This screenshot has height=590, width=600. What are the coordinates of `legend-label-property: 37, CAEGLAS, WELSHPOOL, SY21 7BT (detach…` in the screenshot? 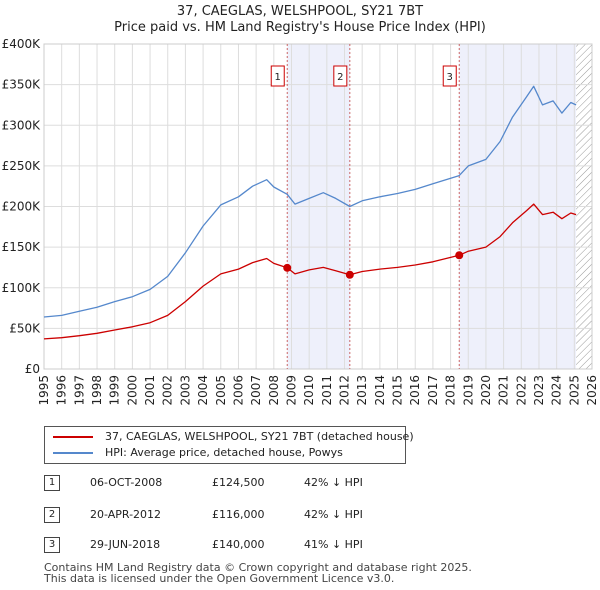 It's located at (259, 436).